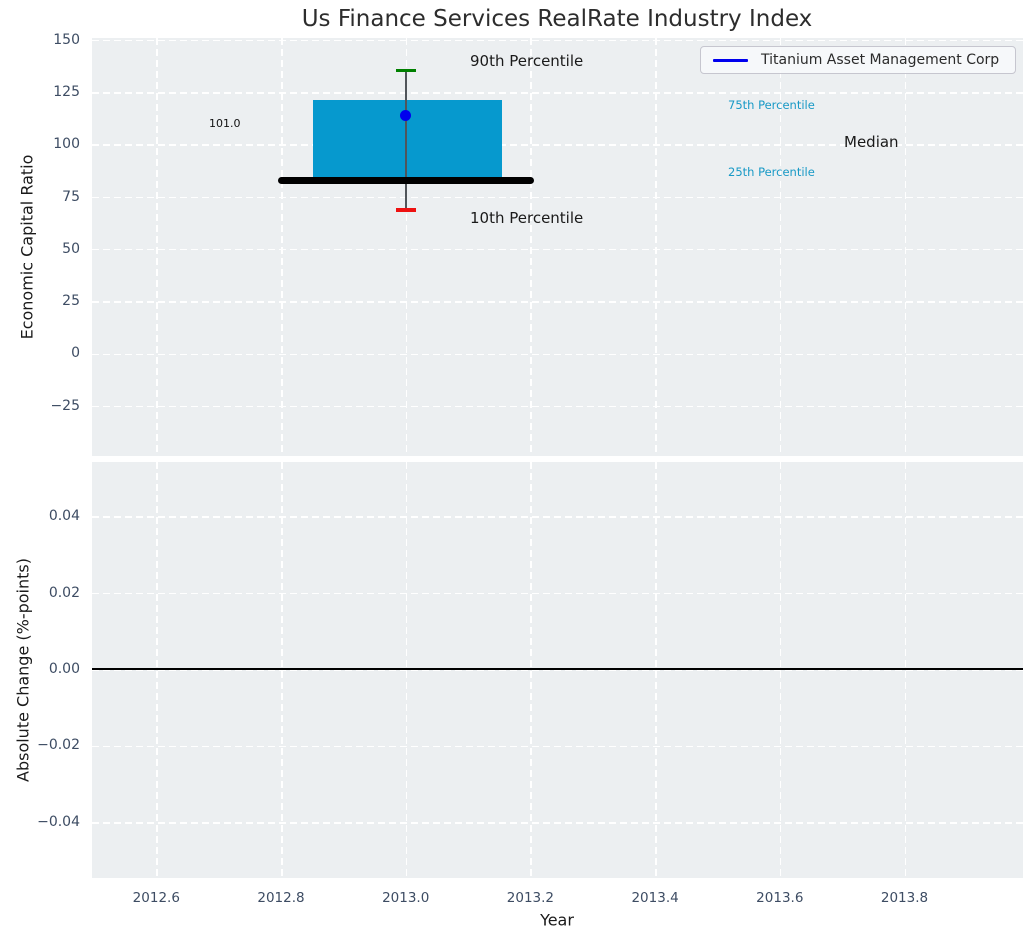  Describe the element at coordinates (66, 92) in the screenshot. I see `ytick-label: 125` at that location.